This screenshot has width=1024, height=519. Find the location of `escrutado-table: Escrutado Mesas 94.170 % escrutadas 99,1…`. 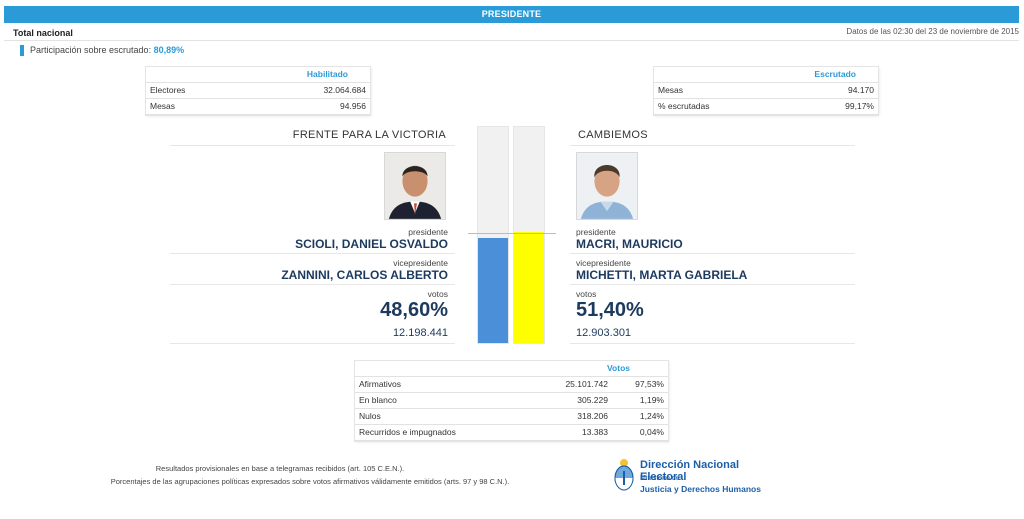

escrutado-table: Escrutado Mesas 94.170 % escrutadas 99,1… is located at coordinates (766, 91).